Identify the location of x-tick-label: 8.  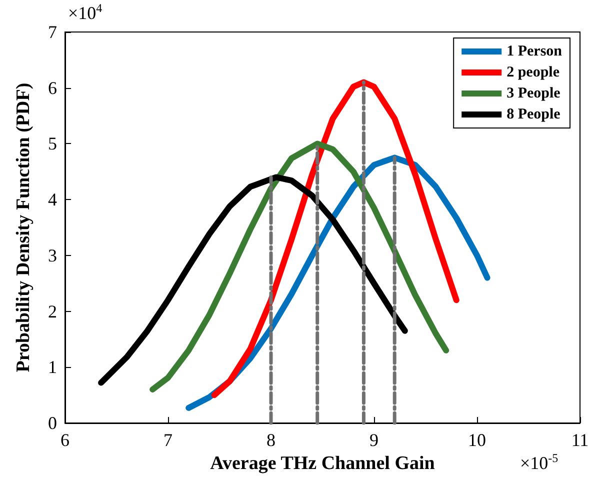
(271, 440).